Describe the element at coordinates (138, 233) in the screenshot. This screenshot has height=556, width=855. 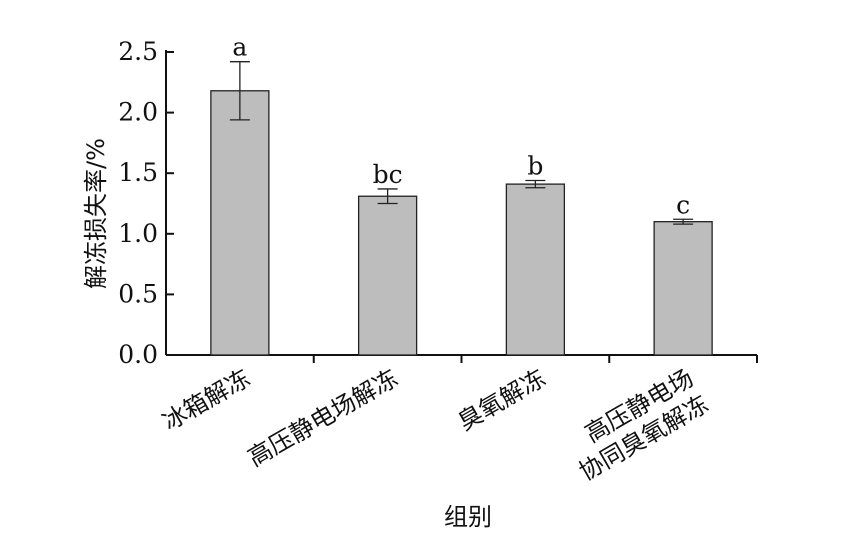
I see `y-tick-label: 1.0` at that location.